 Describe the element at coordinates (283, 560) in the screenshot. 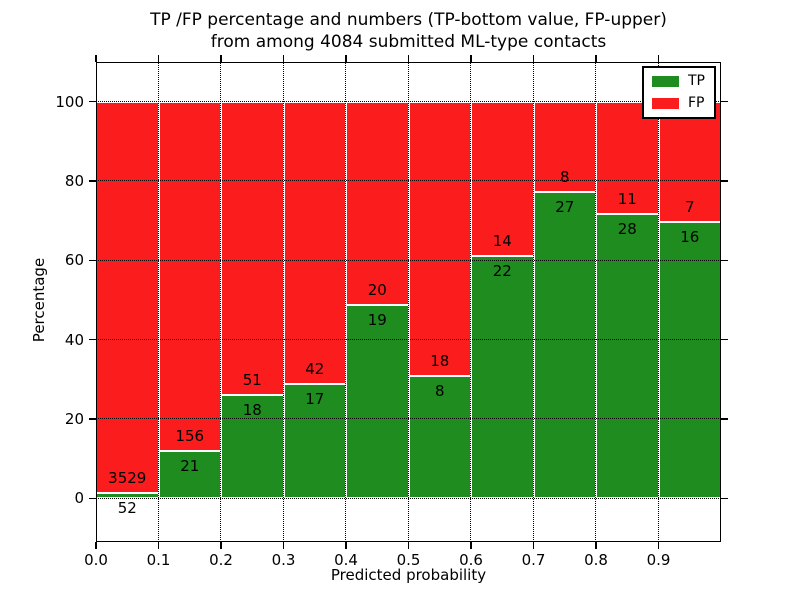

I see `x-tick-label: 0.3` at that location.